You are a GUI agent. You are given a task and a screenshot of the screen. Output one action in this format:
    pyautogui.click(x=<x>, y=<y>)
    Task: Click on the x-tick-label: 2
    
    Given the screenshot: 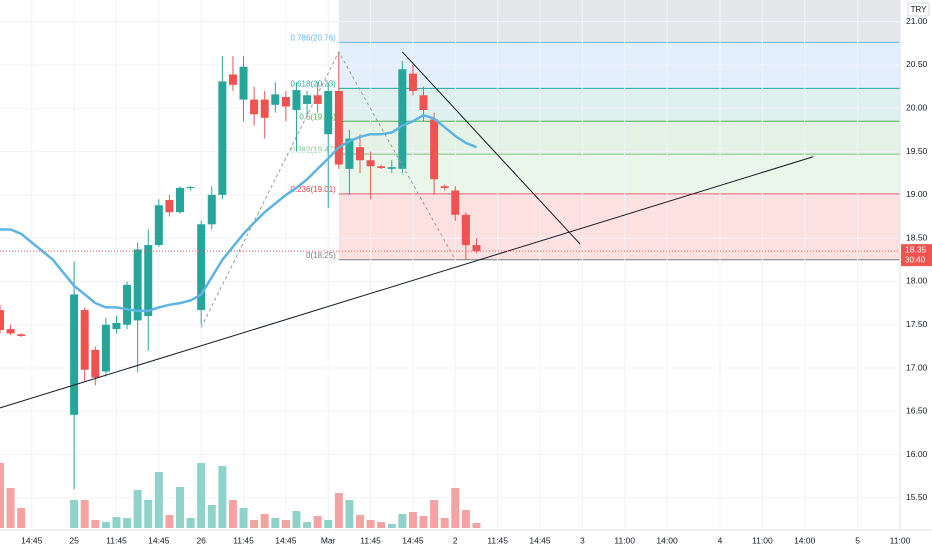 What is the action you would take?
    pyautogui.click(x=455, y=540)
    